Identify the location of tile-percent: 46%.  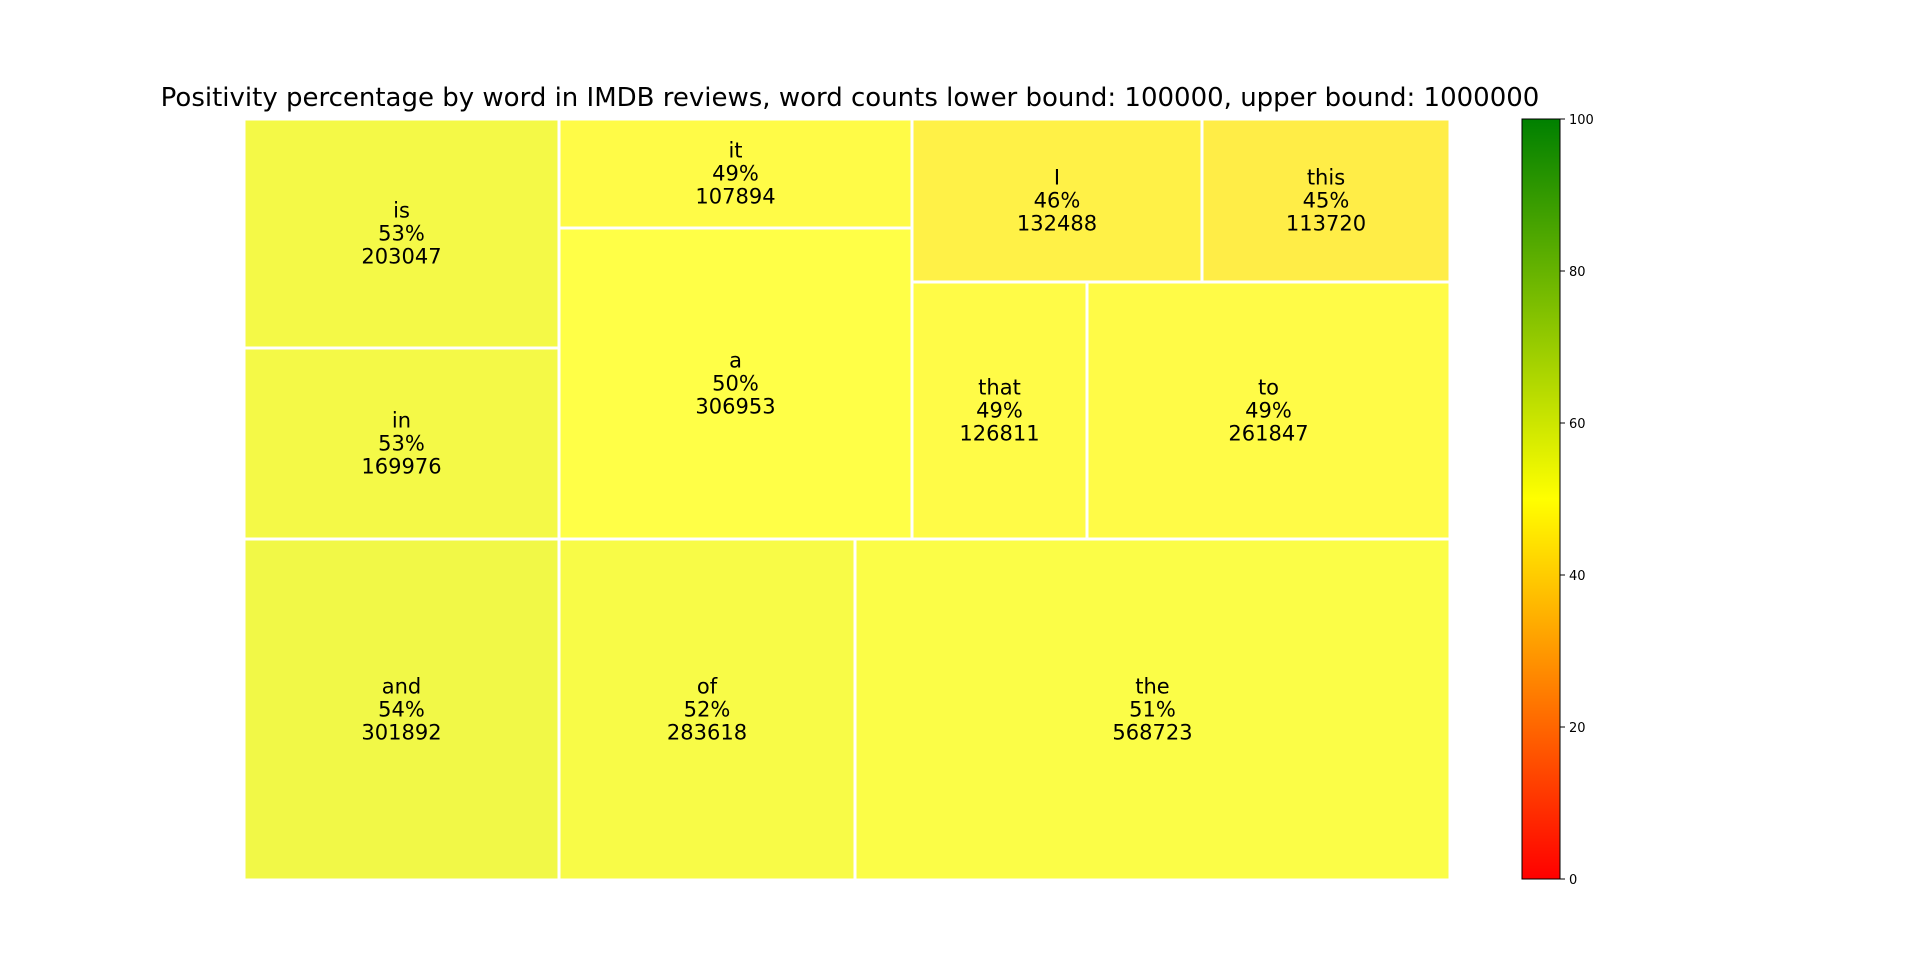
(1057, 201).